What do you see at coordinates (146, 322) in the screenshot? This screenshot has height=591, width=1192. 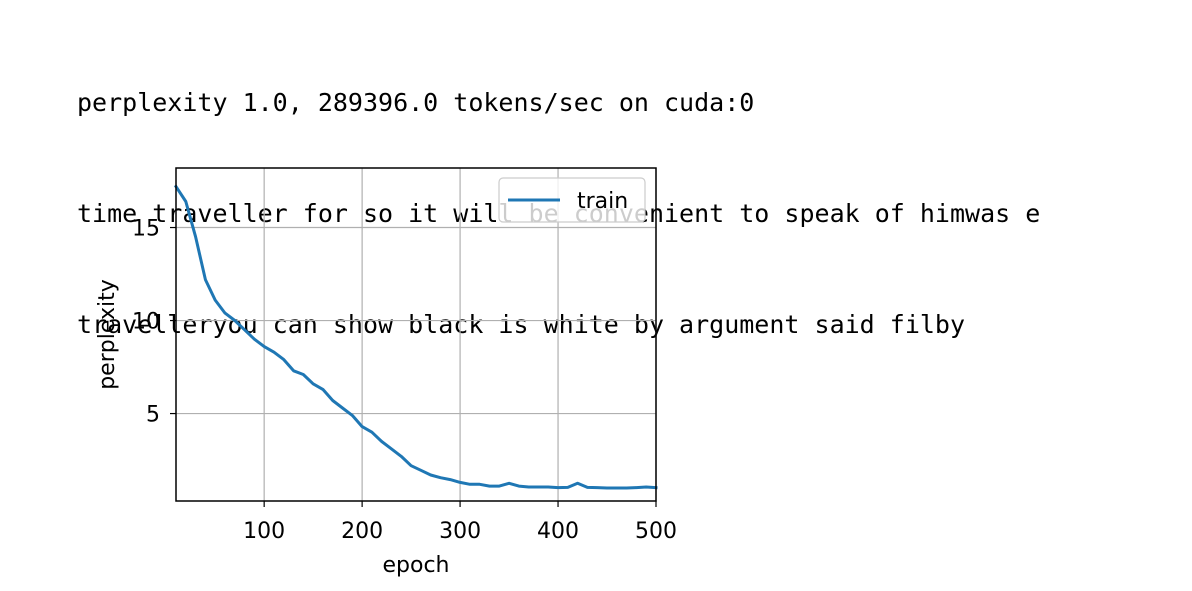 I see `y-tick-label: 10` at bounding box center [146, 322].